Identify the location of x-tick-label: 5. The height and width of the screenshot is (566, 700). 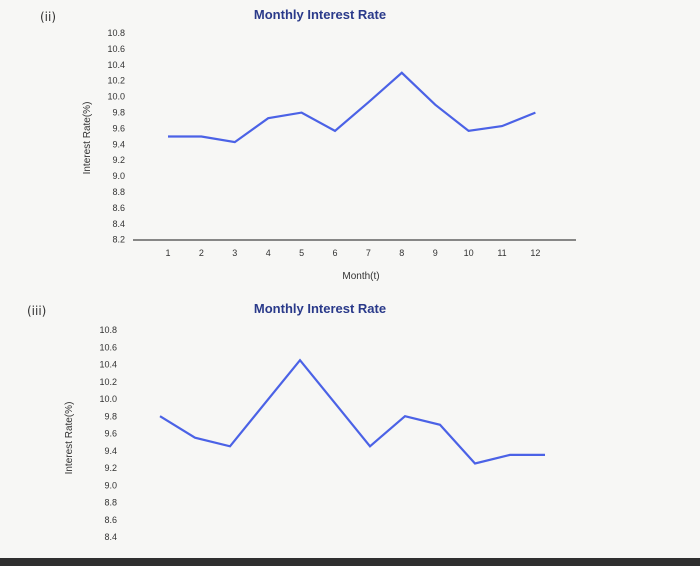
(301, 253).